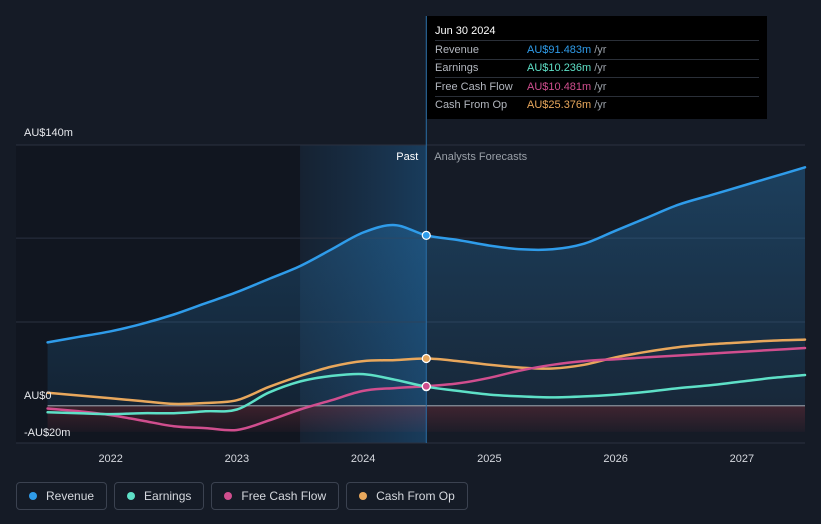 The height and width of the screenshot is (524, 821). Describe the element at coordinates (559, 105) in the screenshot. I see `tooltip-value: AU$25.376m` at that location.